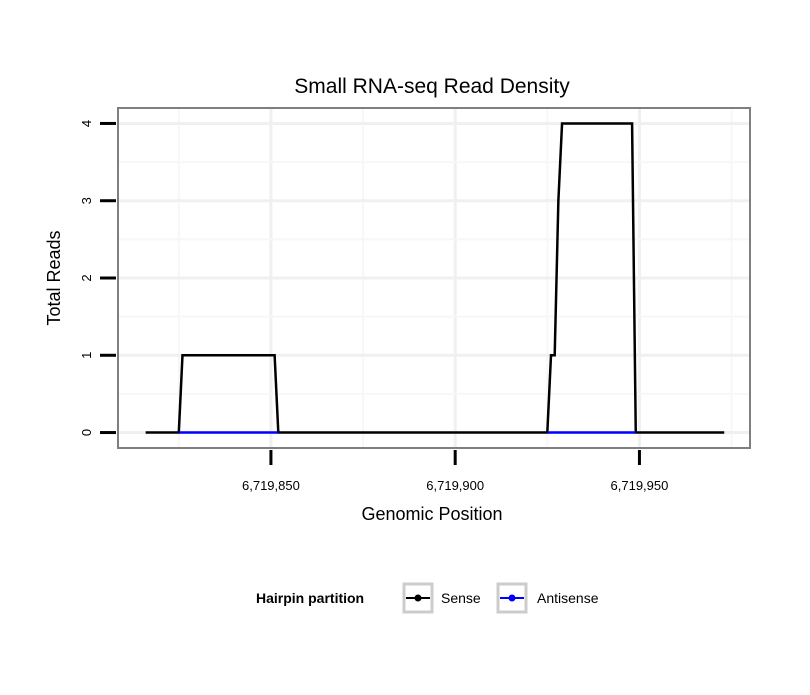 The image size is (810, 695). What do you see at coordinates (310, 598) in the screenshot?
I see `legend-title: Hairpin partition` at bounding box center [310, 598].